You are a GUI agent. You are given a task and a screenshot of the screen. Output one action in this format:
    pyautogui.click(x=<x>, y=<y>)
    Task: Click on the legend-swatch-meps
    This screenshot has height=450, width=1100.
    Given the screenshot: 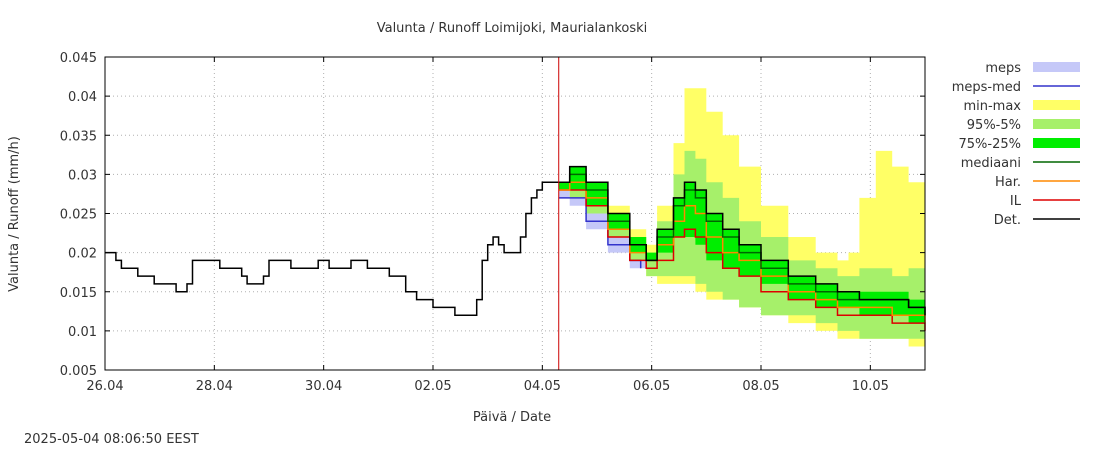 What is the action you would take?
    pyautogui.click(x=1056, y=67)
    